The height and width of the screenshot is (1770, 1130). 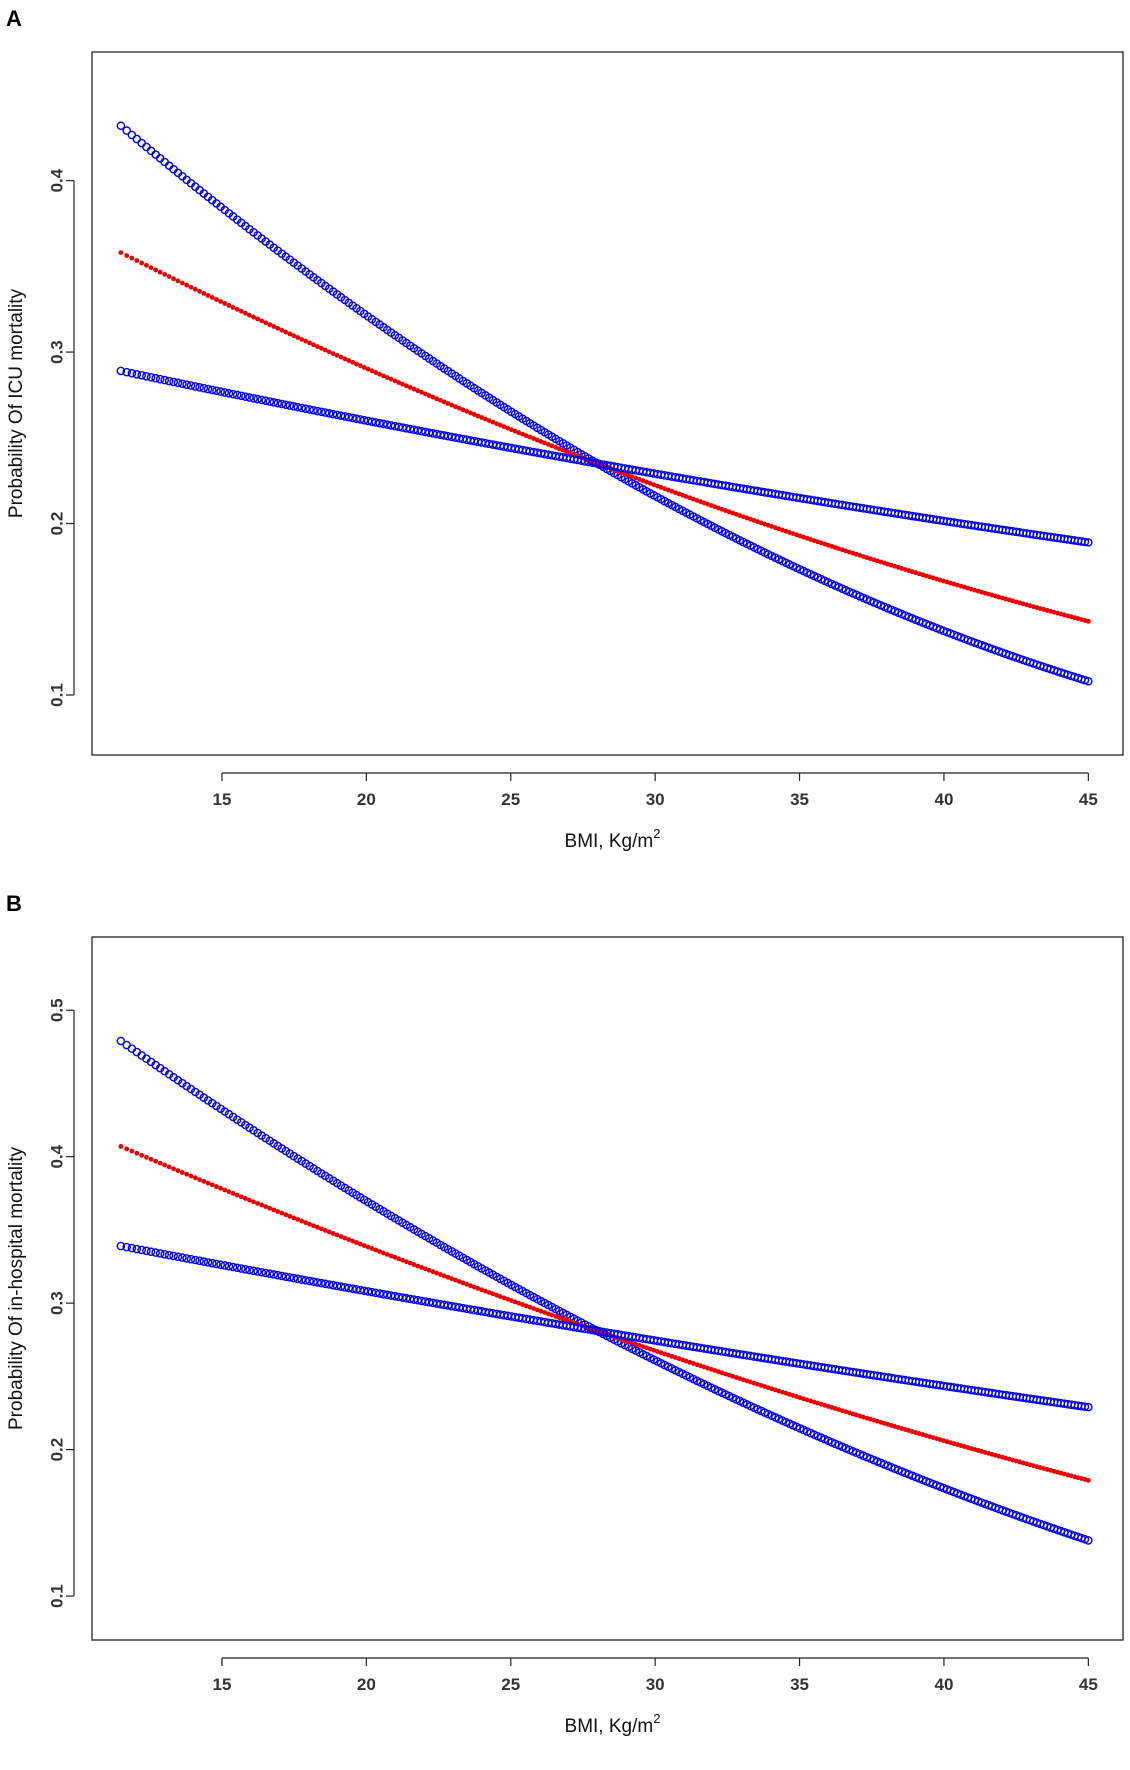 What do you see at coordinates (16, 403) in the screenshot?
I see `y-axis-title: Probability Of ICU mortality` at bounding box center [16, 403].